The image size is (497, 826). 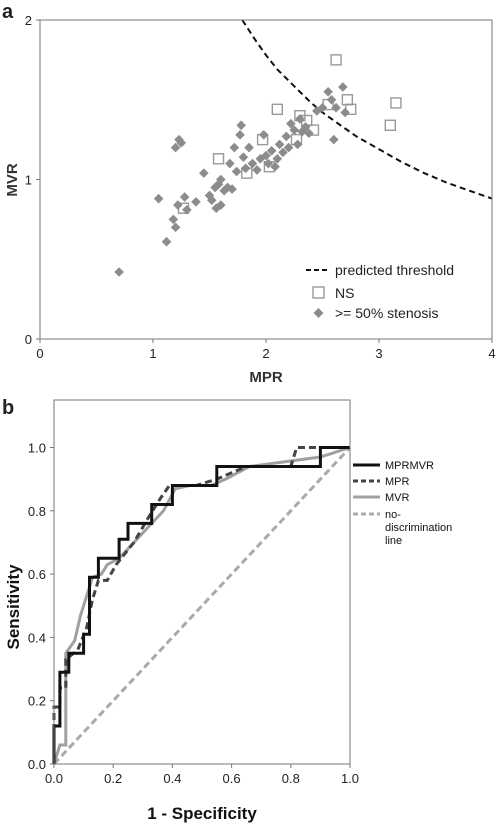 I want to click on legend-stenosis-label: >= 50% stenosis, so click(x=387, y=313).